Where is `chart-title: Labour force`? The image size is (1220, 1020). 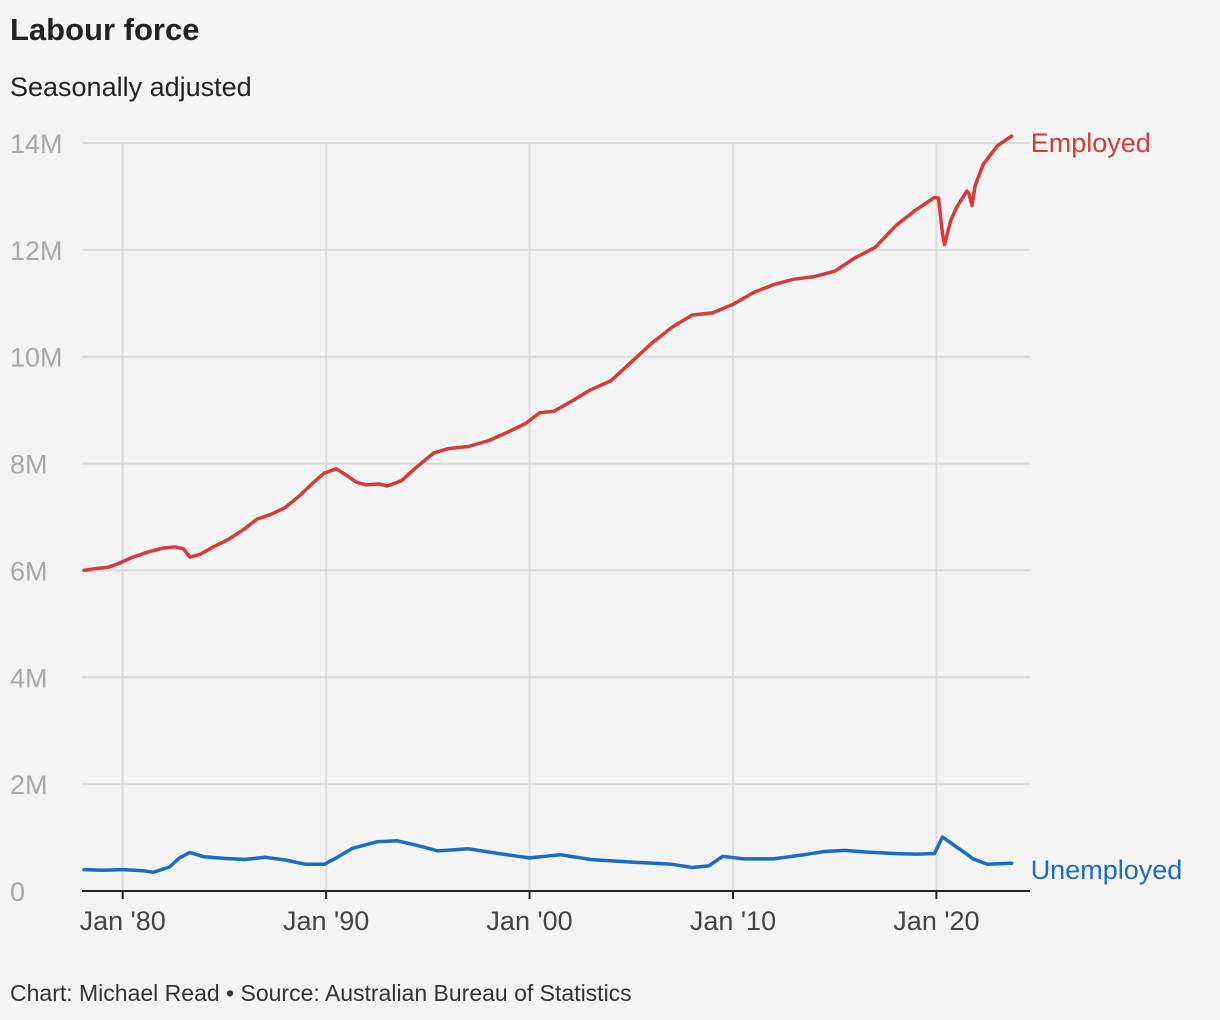 chart-title: Labour force is located at coordinates (105, 29).